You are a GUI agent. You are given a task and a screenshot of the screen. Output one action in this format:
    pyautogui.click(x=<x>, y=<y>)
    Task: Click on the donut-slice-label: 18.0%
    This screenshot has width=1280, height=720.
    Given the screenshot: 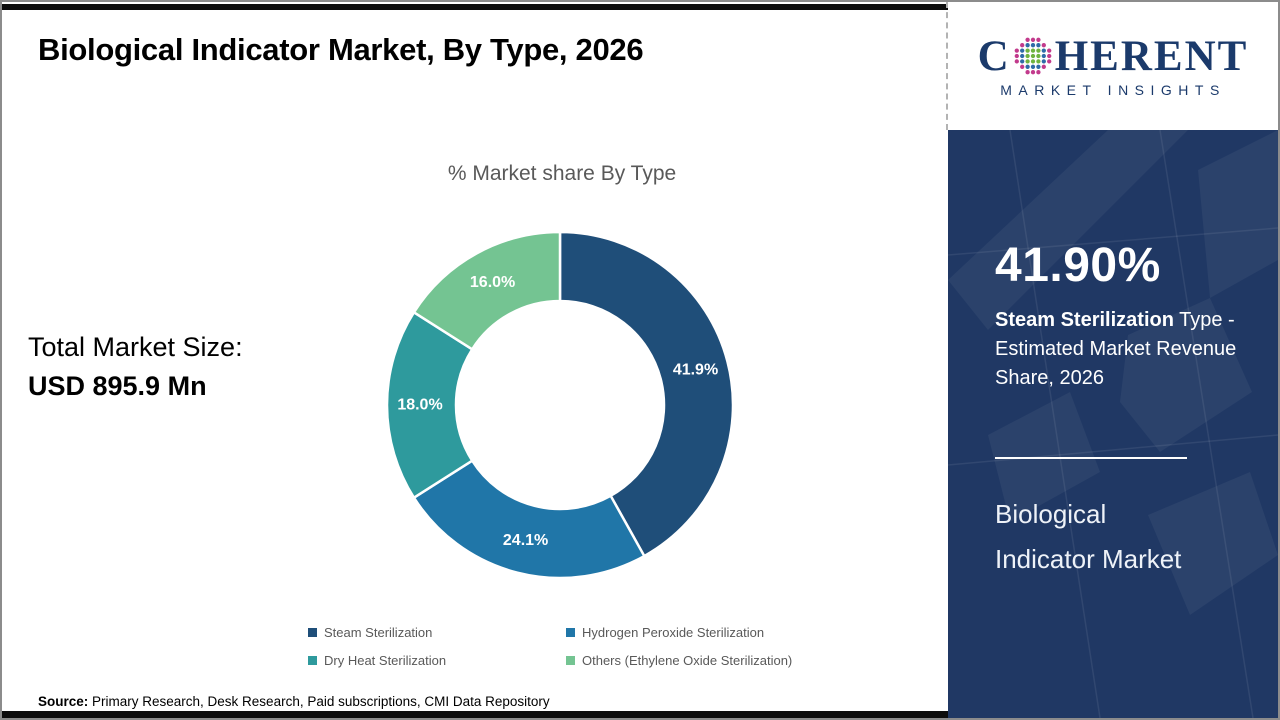 What is the action you would take?
    pyautogui.click(x=419, y=405)
    